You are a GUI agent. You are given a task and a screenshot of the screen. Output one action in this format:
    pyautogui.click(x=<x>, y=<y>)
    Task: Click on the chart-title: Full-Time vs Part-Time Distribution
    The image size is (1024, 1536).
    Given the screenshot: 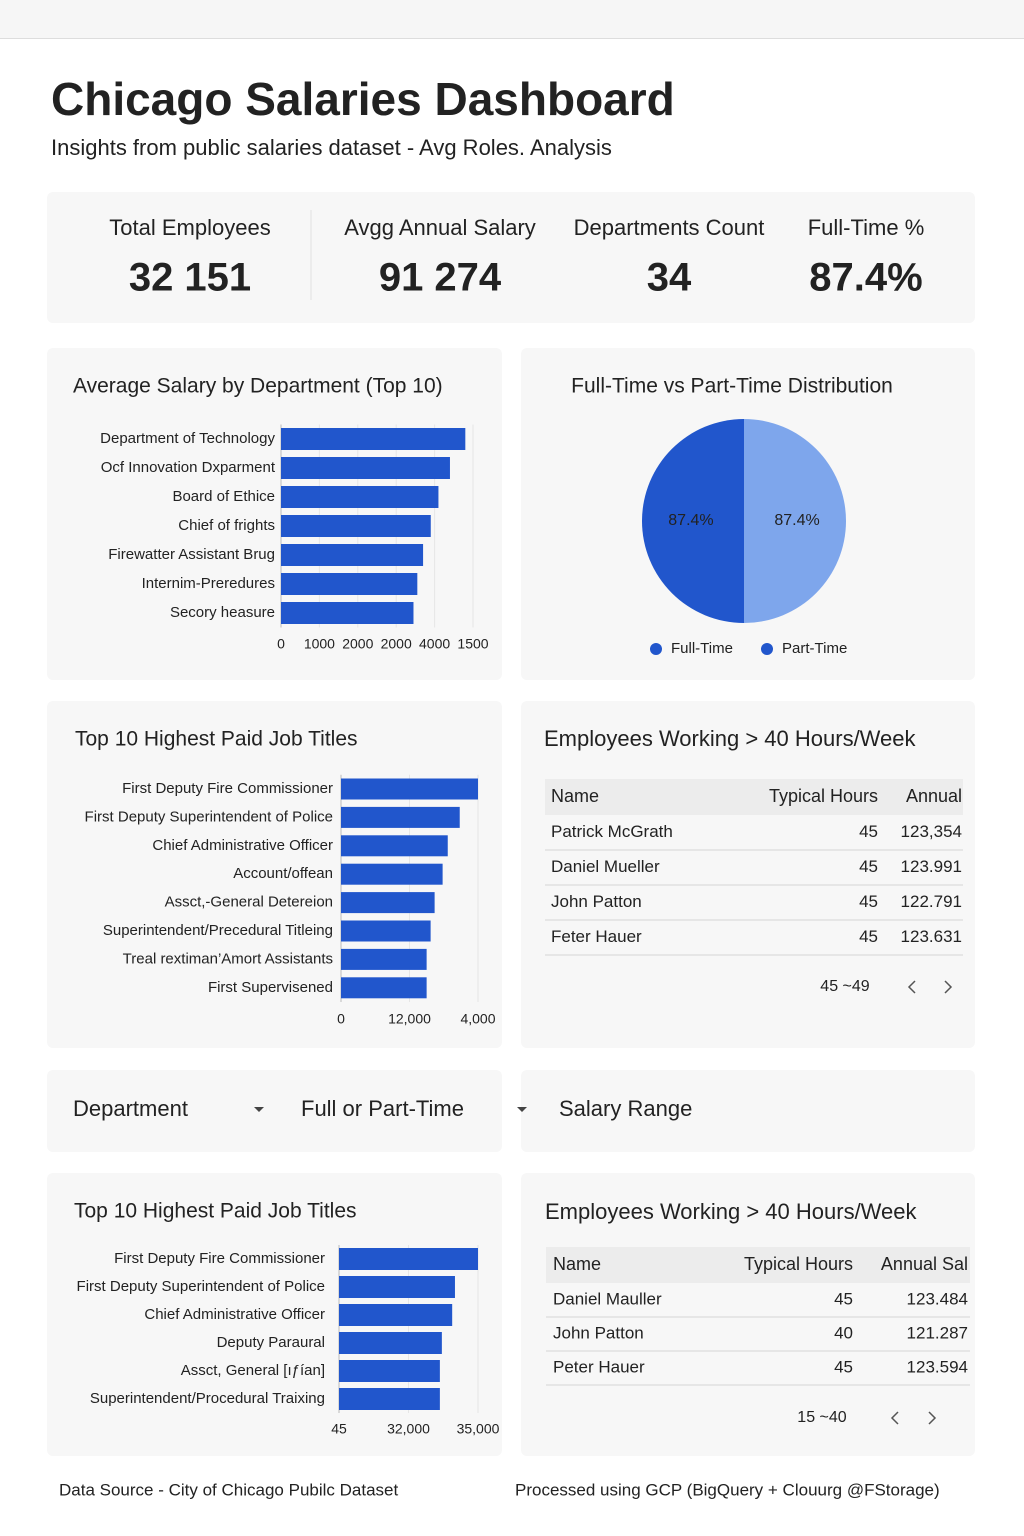 What is the action you would take?
    pyautogui.click(x=732, y=386)
    